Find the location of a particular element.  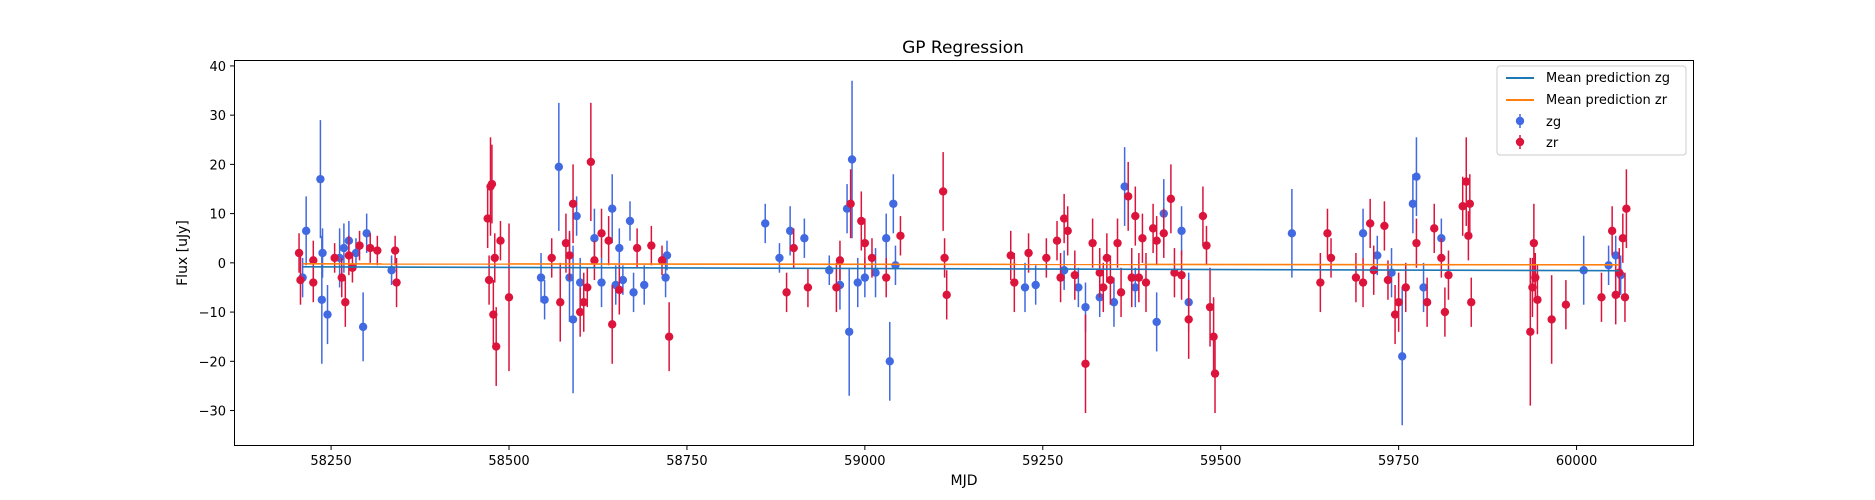

x-tick-label: 59250 is located at coordinates (1042, 461).